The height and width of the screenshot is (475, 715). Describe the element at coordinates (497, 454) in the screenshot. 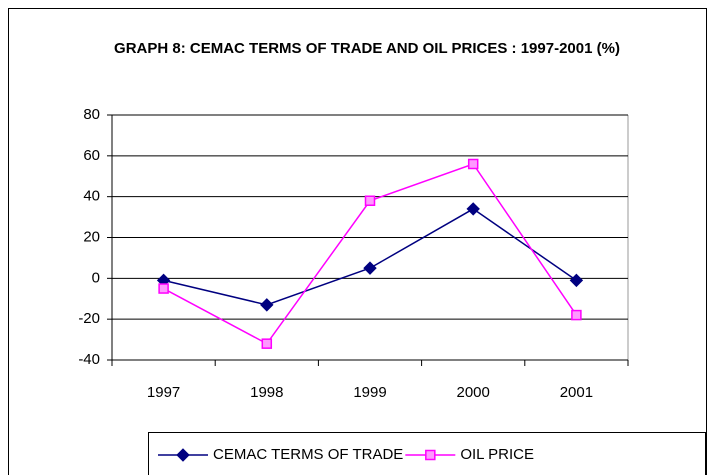

I see `legend-label: OIL PRICE` at that location.